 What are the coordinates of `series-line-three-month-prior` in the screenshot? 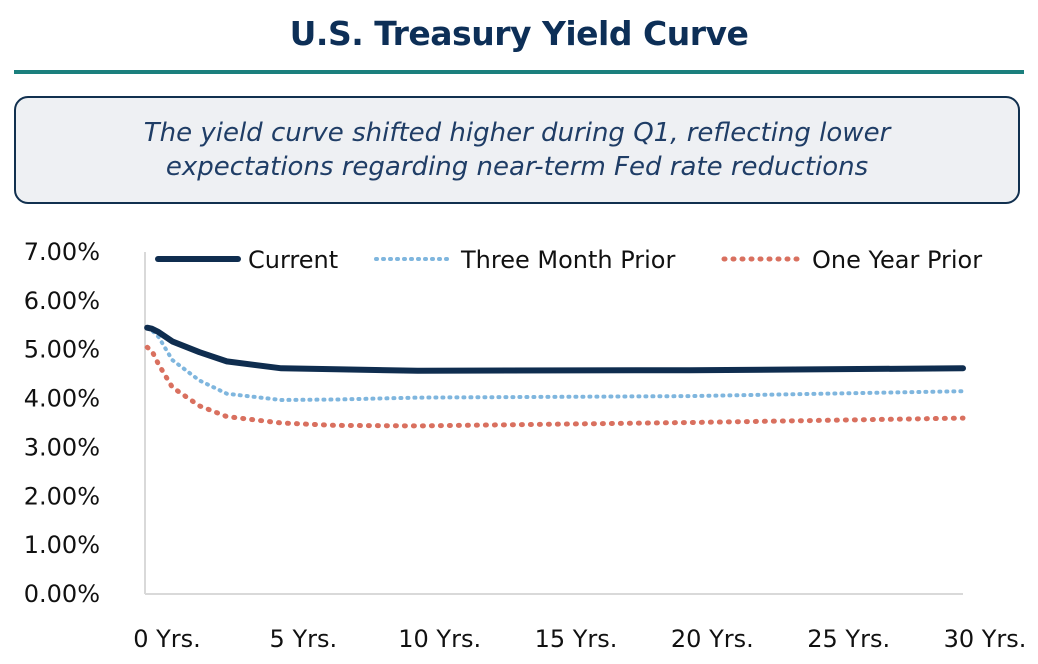 It's located at (555, 363).